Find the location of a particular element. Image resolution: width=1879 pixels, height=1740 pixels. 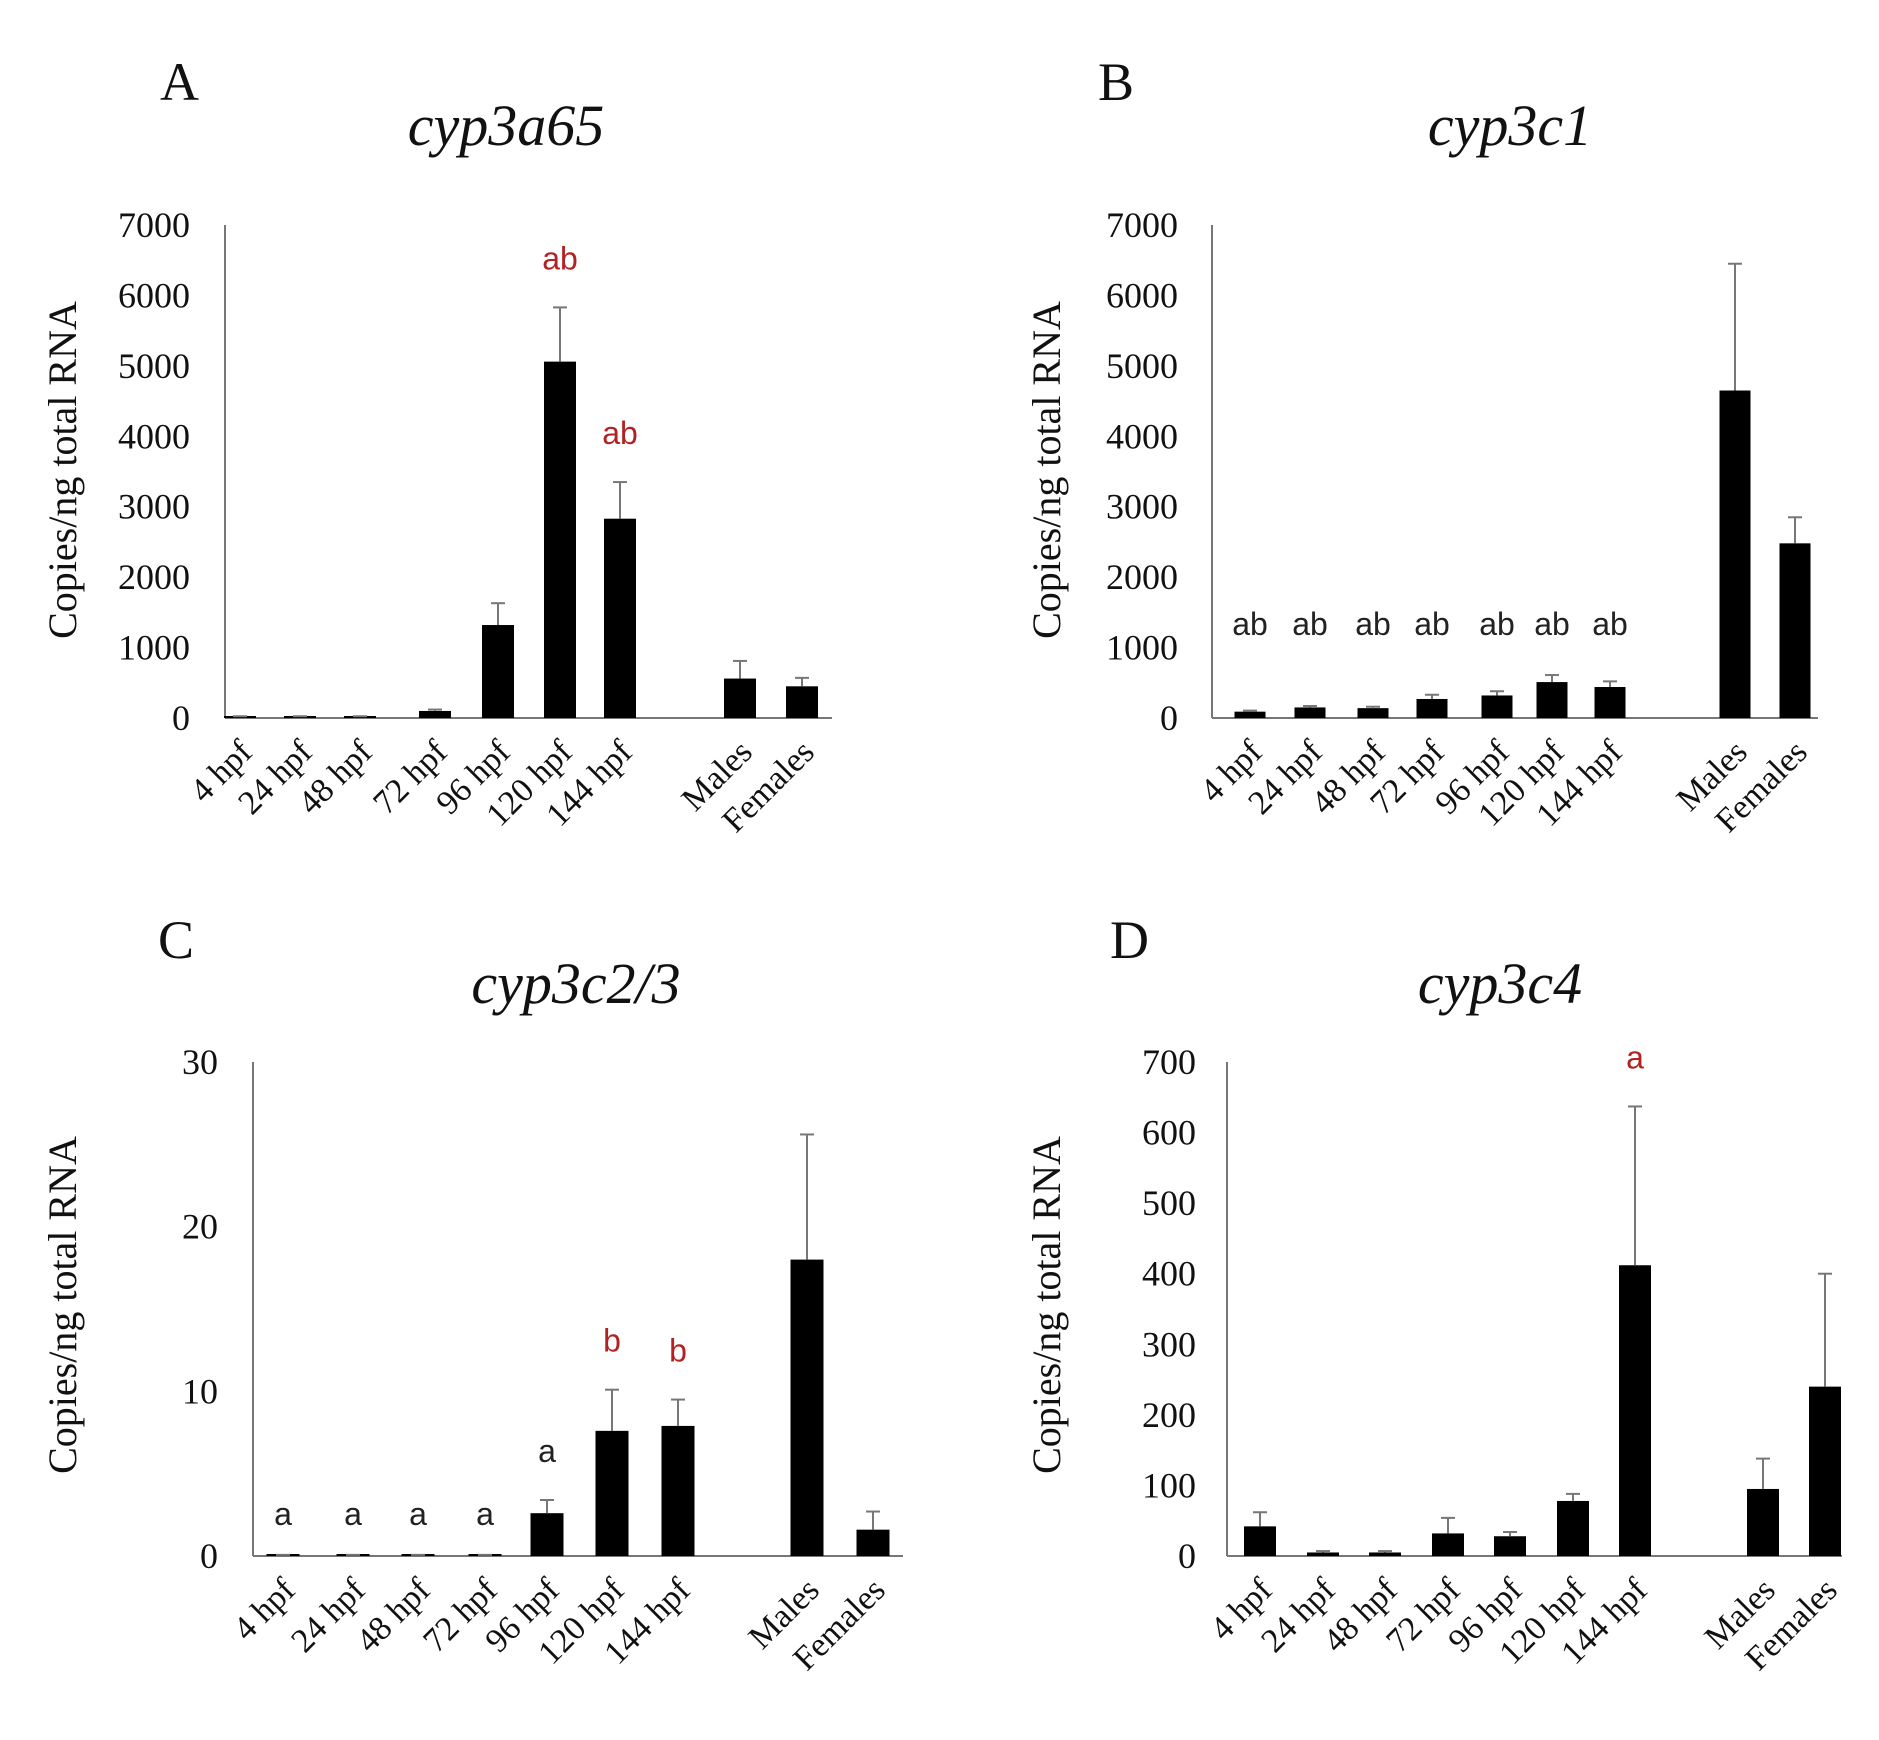

y-tick-label-d: 100 is located at coordinates (1169, 1485).